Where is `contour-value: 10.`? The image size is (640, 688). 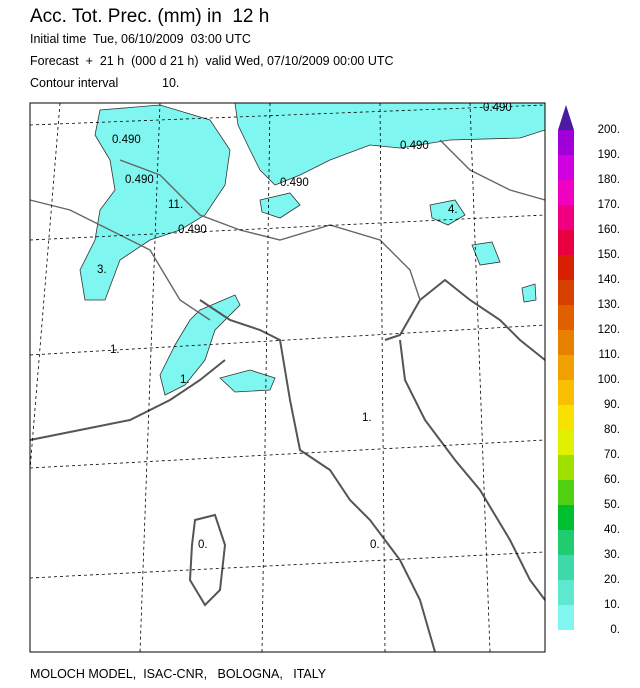
contour-value: 10. is located at coordinates (171, 83).